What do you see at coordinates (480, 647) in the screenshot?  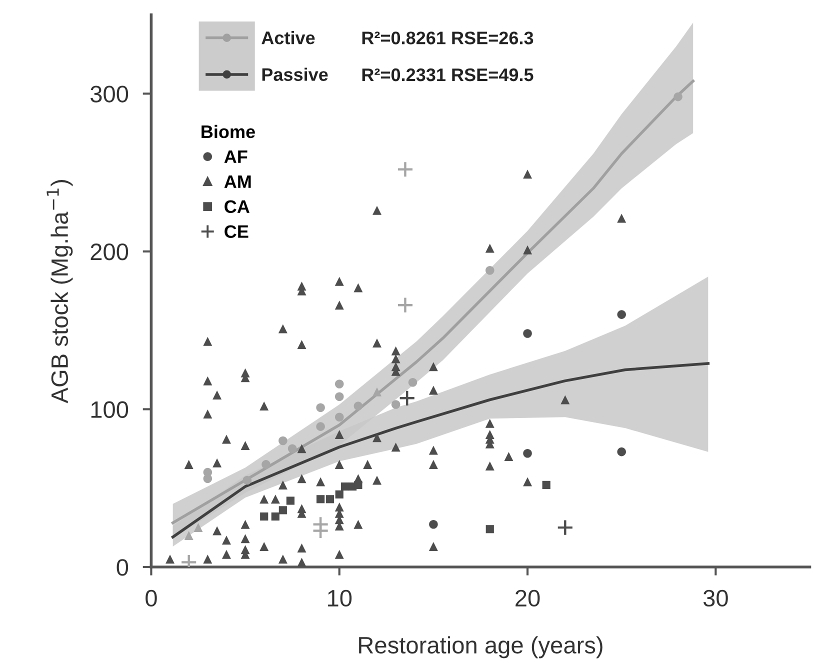 I see `x-axis-title: Restoration age (years)` at bounding box center [480, 647].